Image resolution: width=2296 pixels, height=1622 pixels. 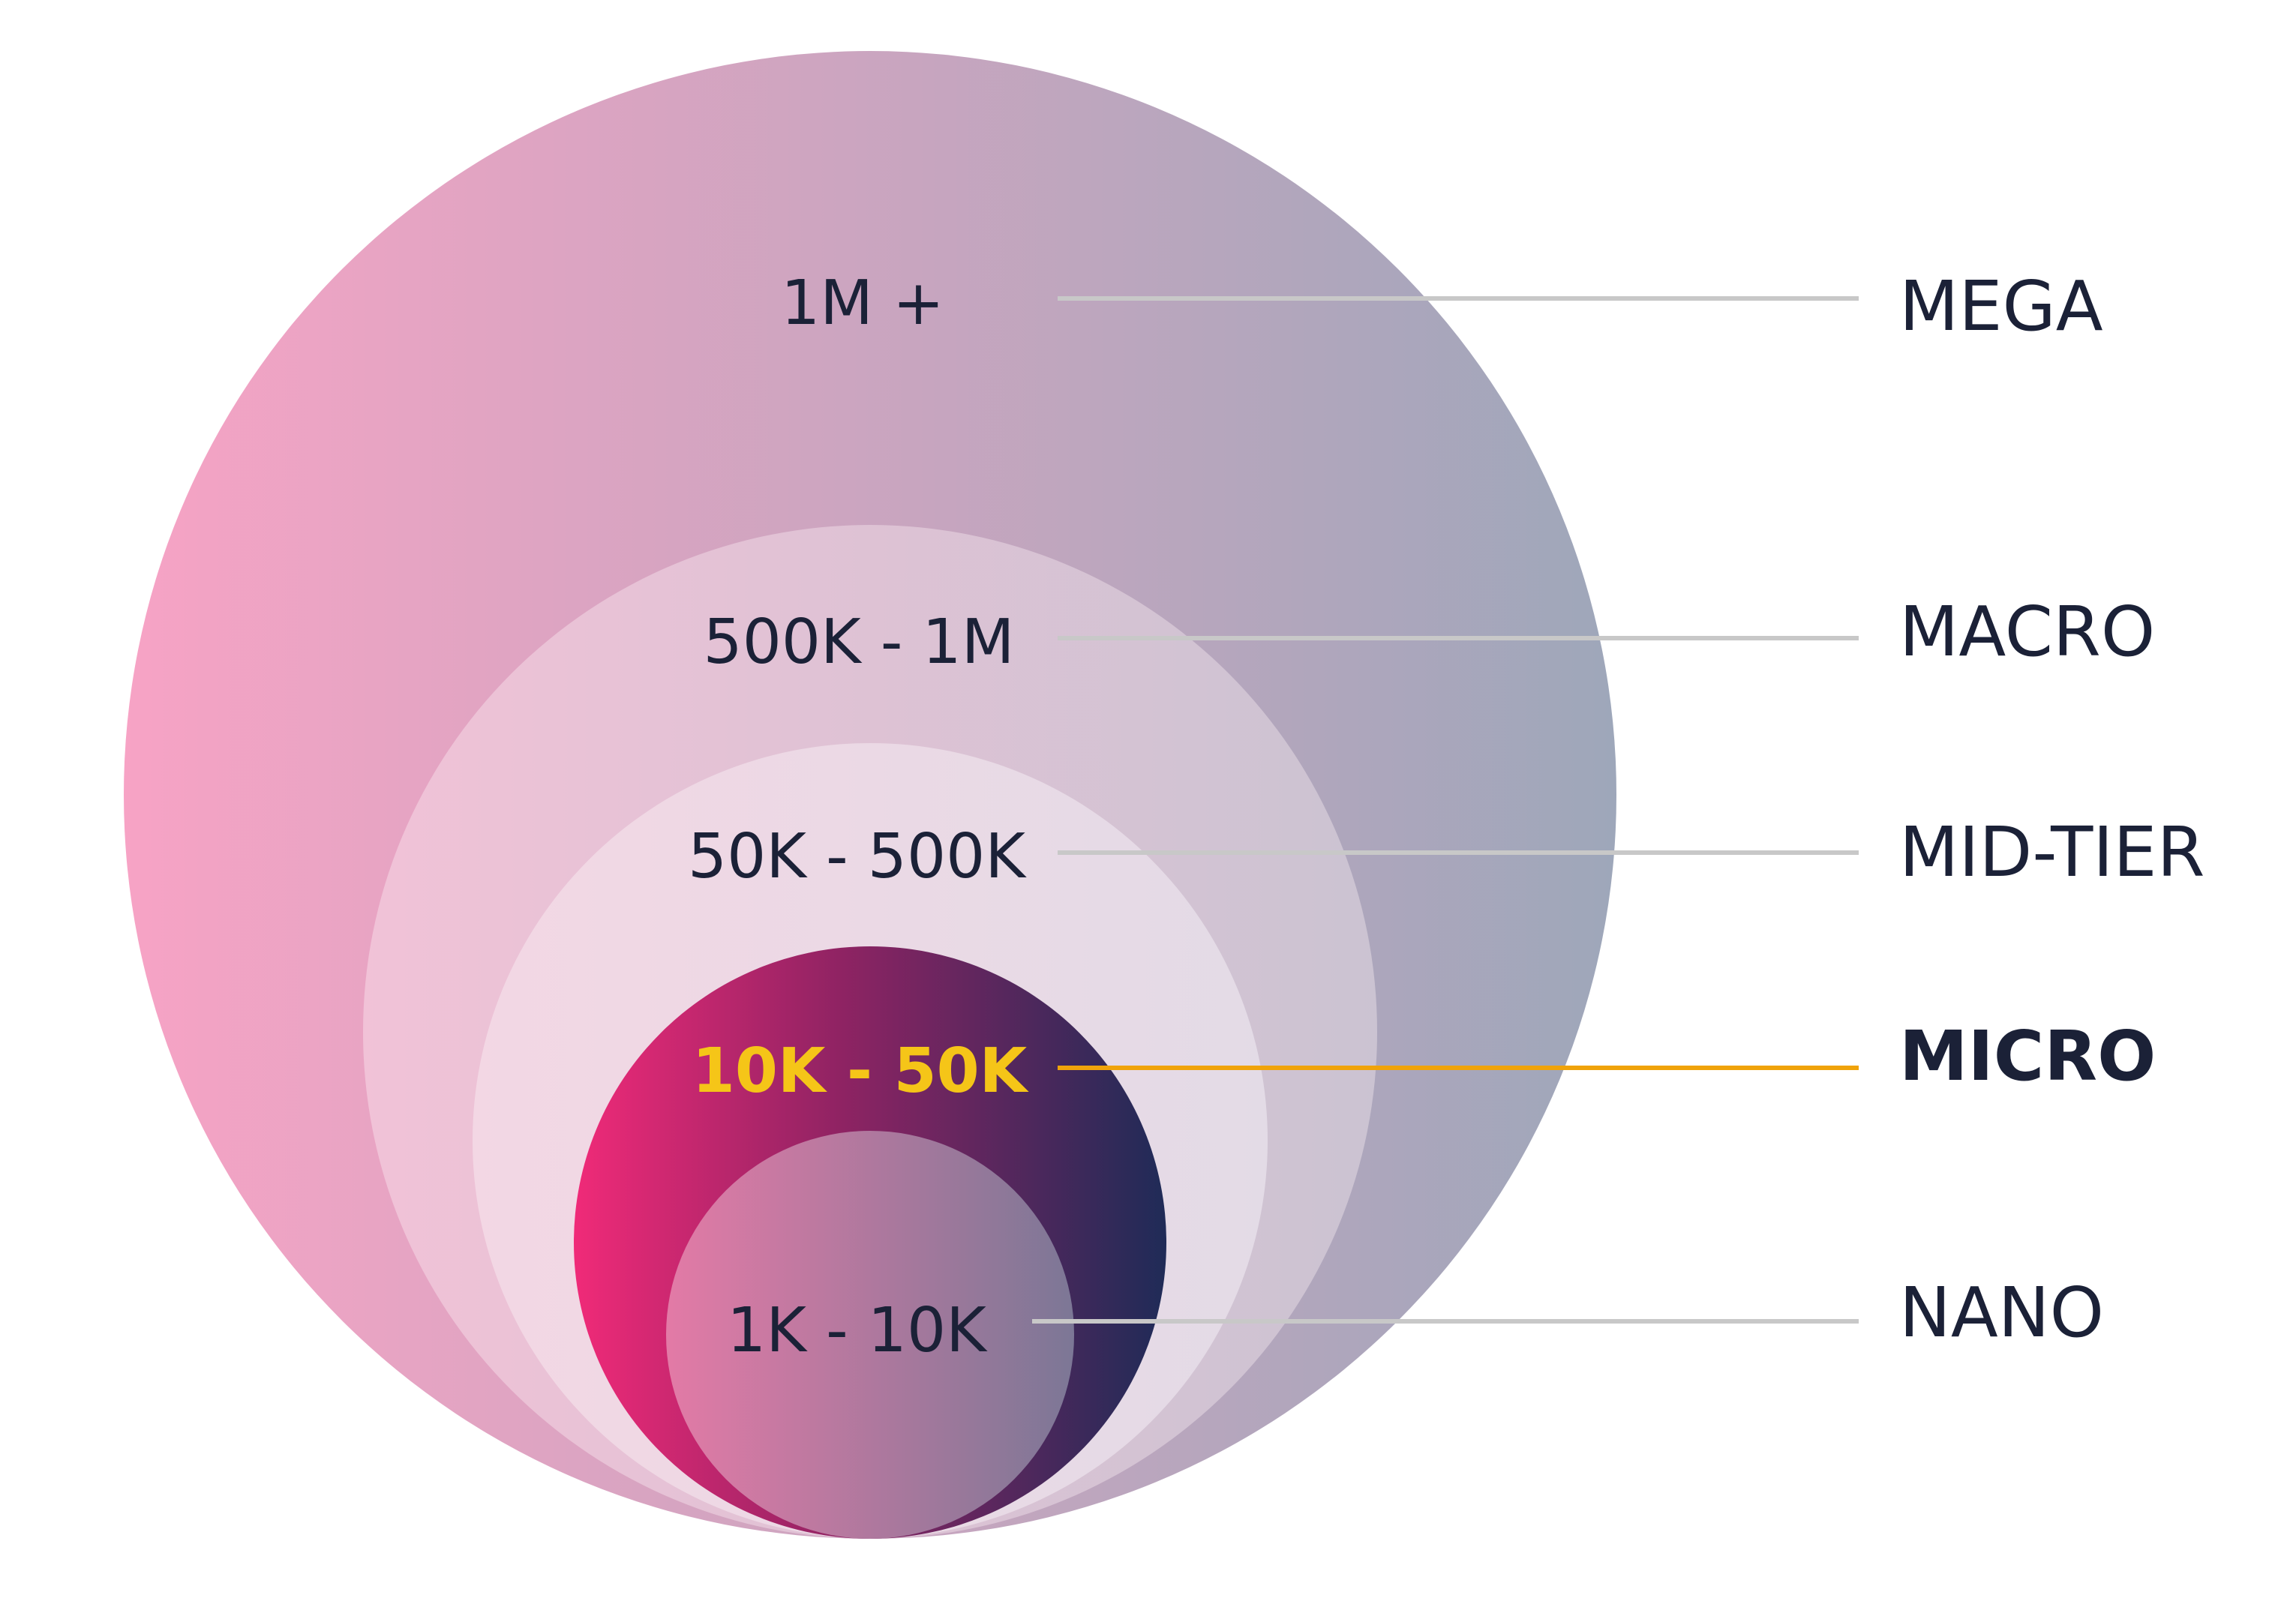 I want to click on tier-label-mega: MEGA, so click(x=2001, y=306).